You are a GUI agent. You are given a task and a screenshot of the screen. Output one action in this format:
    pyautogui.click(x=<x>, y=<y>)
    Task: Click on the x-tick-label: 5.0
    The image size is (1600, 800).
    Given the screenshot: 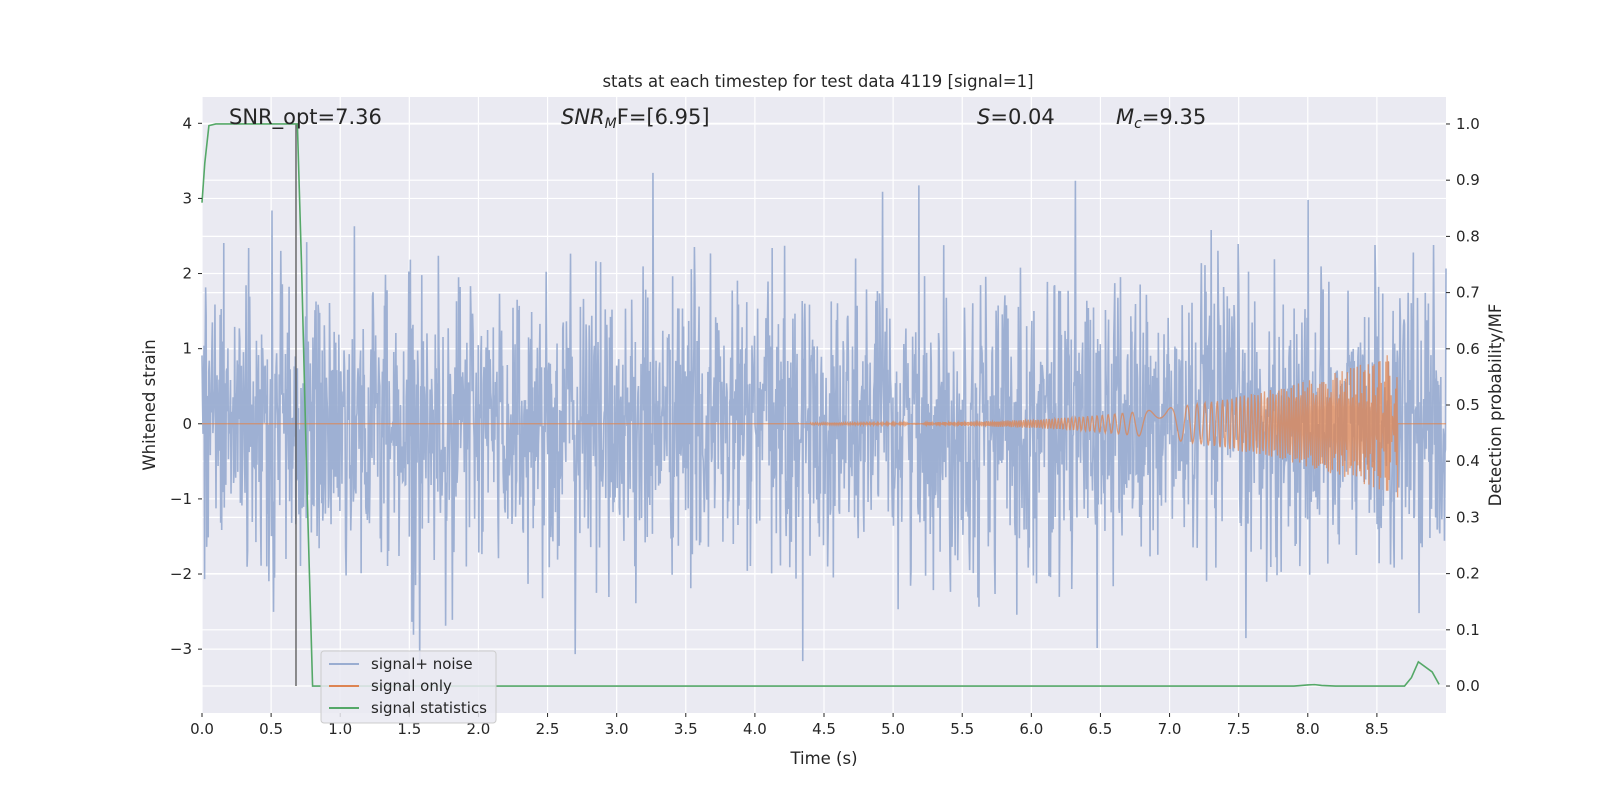 What is the action you would take?
    pyautogui.click(x=893, y=729)
    